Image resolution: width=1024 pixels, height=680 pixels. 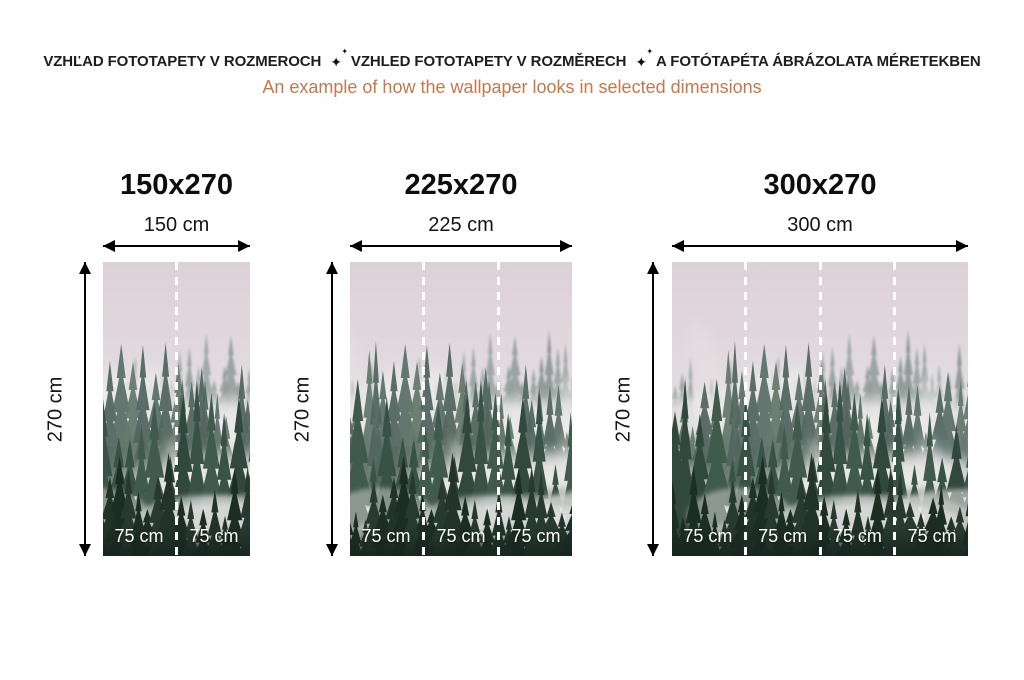 I want to click on segment-grid: 75 cm 75 cm, so click(x=176, y=409).